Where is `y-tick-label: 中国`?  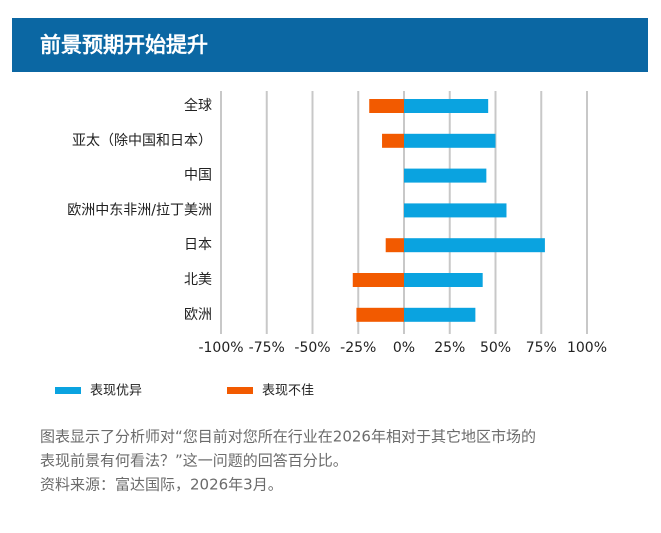
y-tick-label: 中国 is located at coordinates (198, 176).